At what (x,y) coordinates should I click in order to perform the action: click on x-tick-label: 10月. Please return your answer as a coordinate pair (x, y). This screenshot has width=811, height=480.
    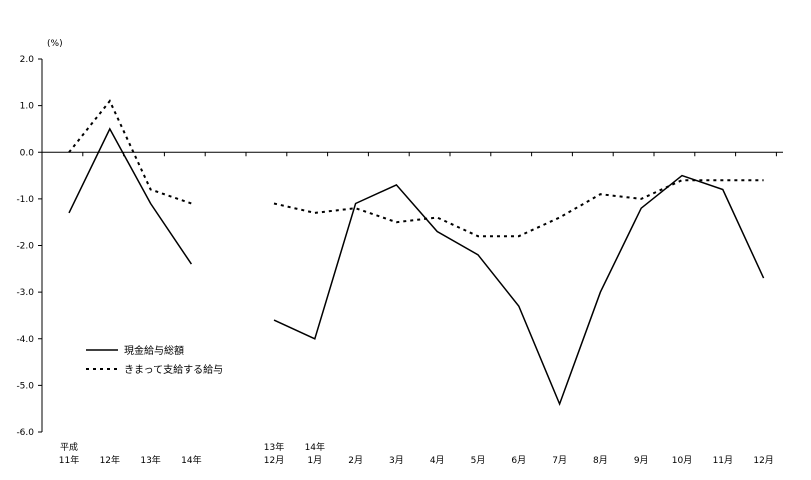
    Looking at the image, I should click on (682, 460).